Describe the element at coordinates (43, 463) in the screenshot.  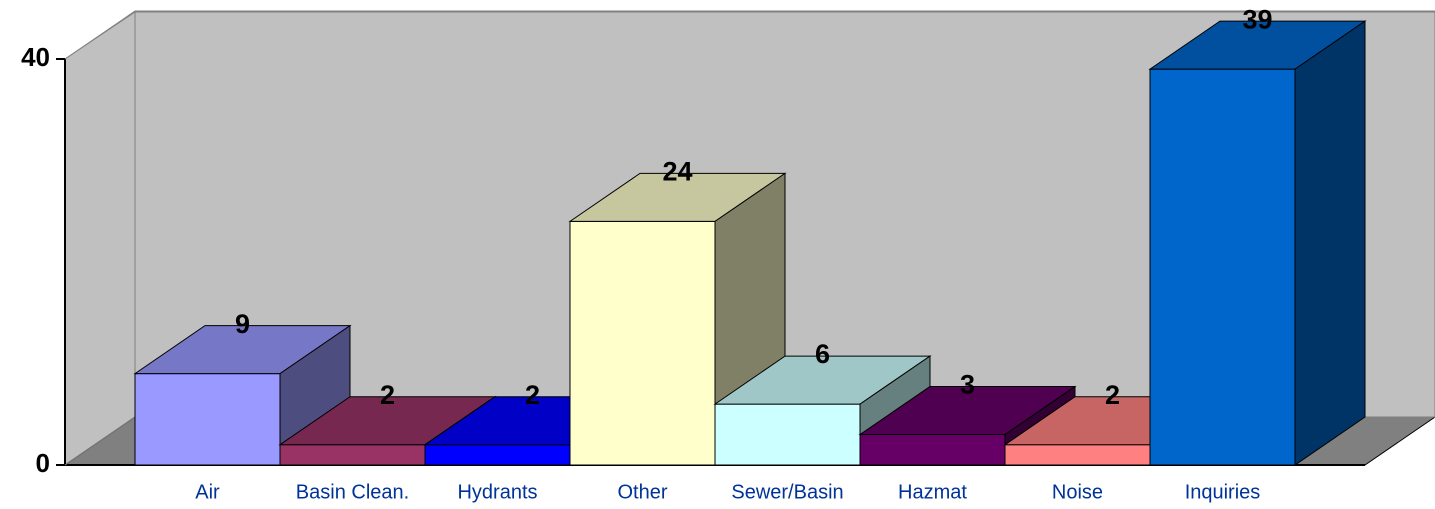
I see `y-tick-label: 0` at that location.